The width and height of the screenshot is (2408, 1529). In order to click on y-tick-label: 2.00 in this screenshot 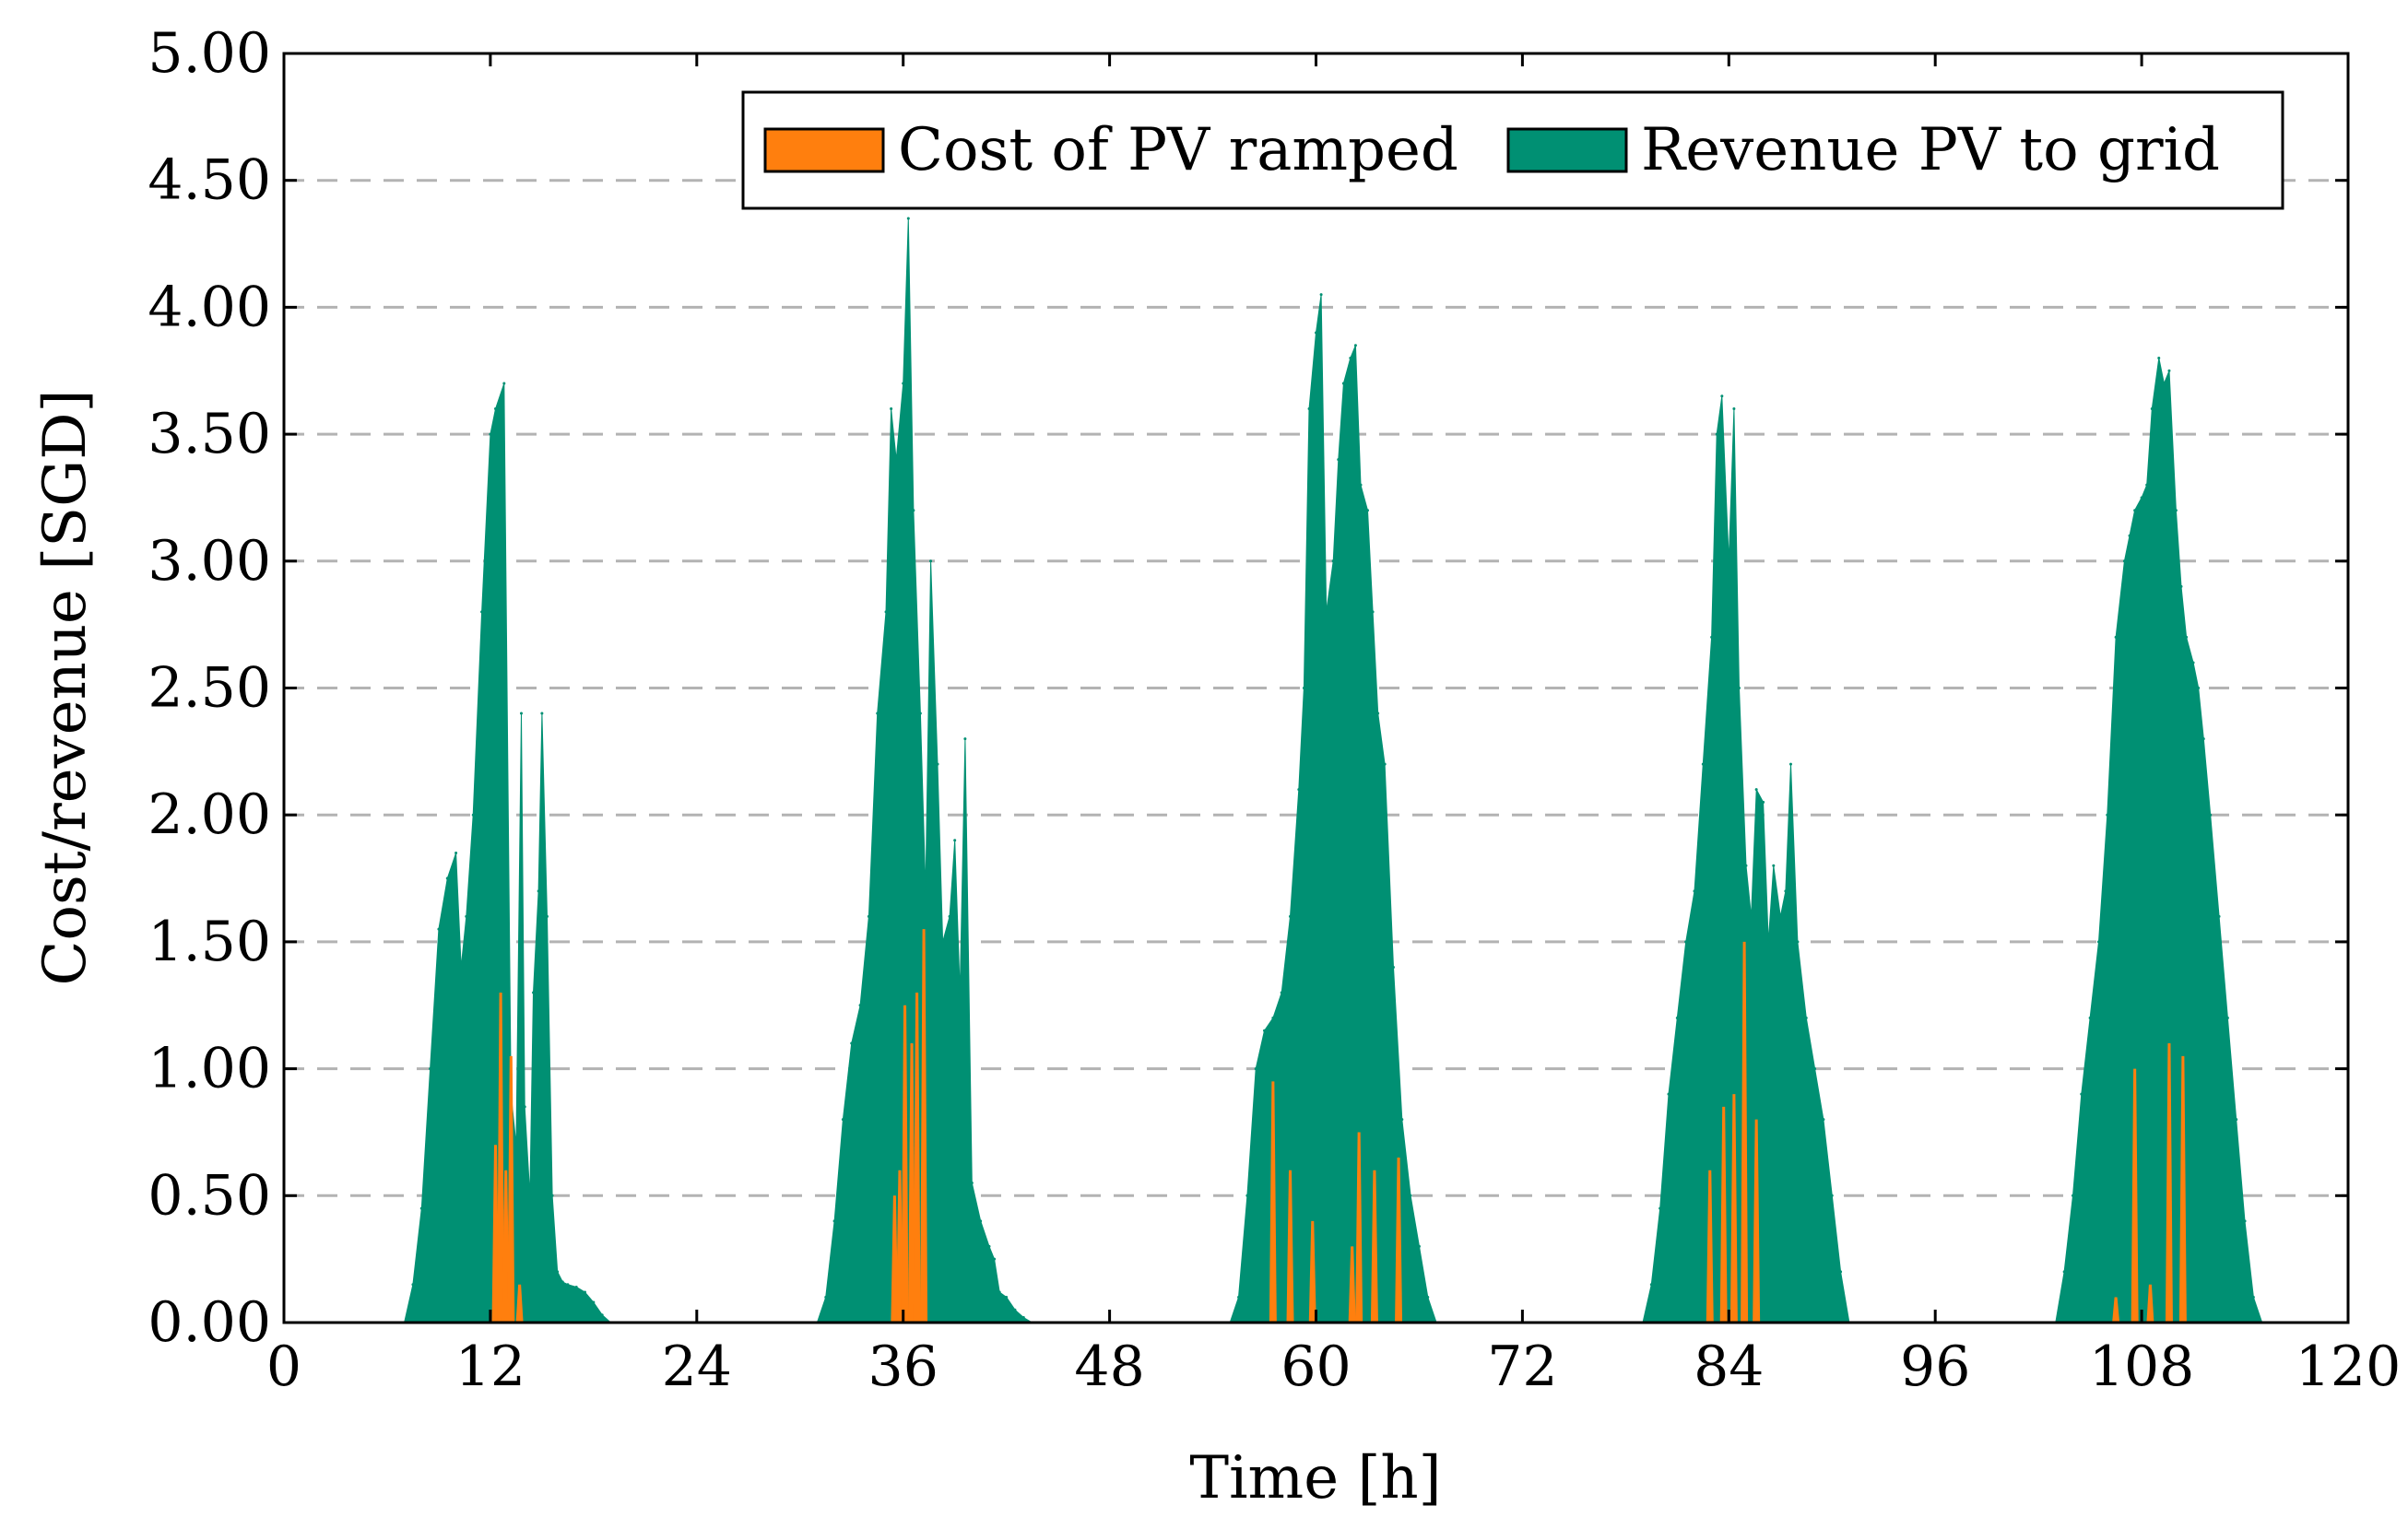, I will do `click(209, 814)`.